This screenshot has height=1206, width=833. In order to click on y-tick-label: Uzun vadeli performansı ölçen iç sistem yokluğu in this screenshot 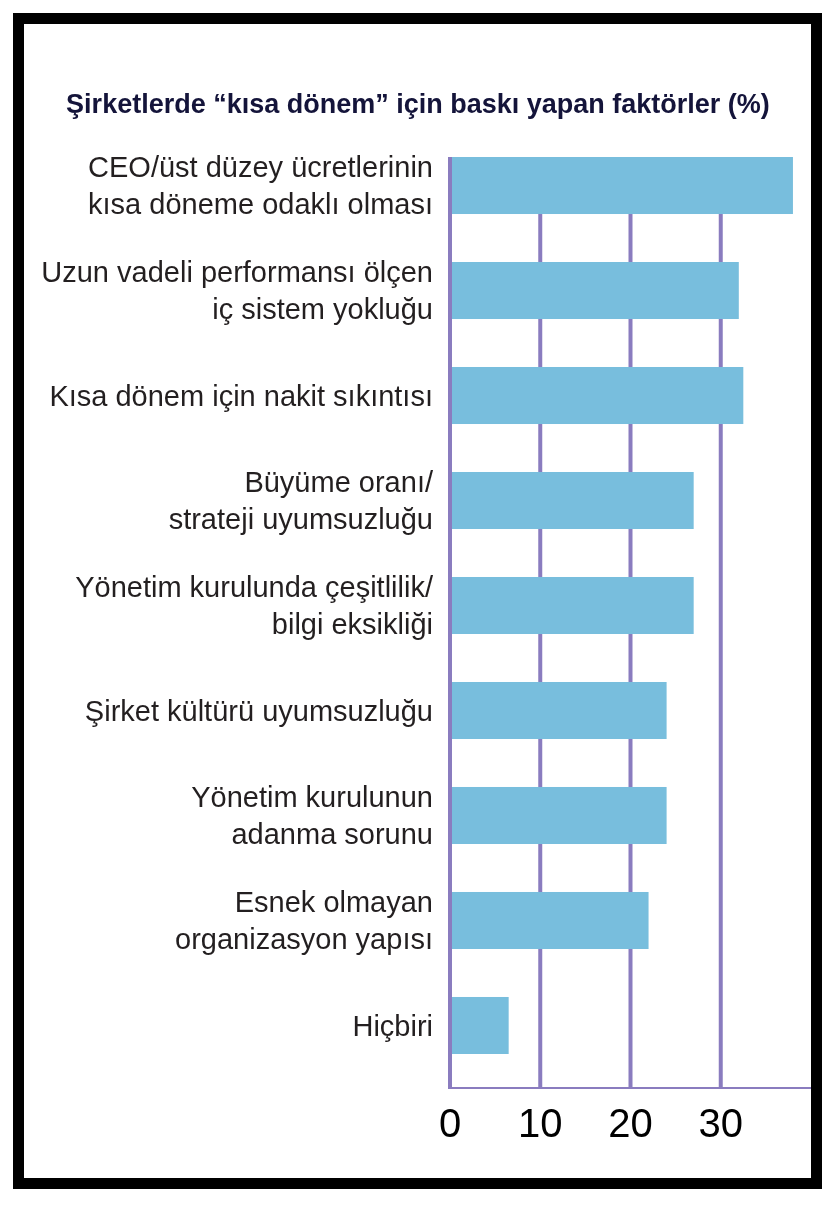, I will do `click(237, 291)`.